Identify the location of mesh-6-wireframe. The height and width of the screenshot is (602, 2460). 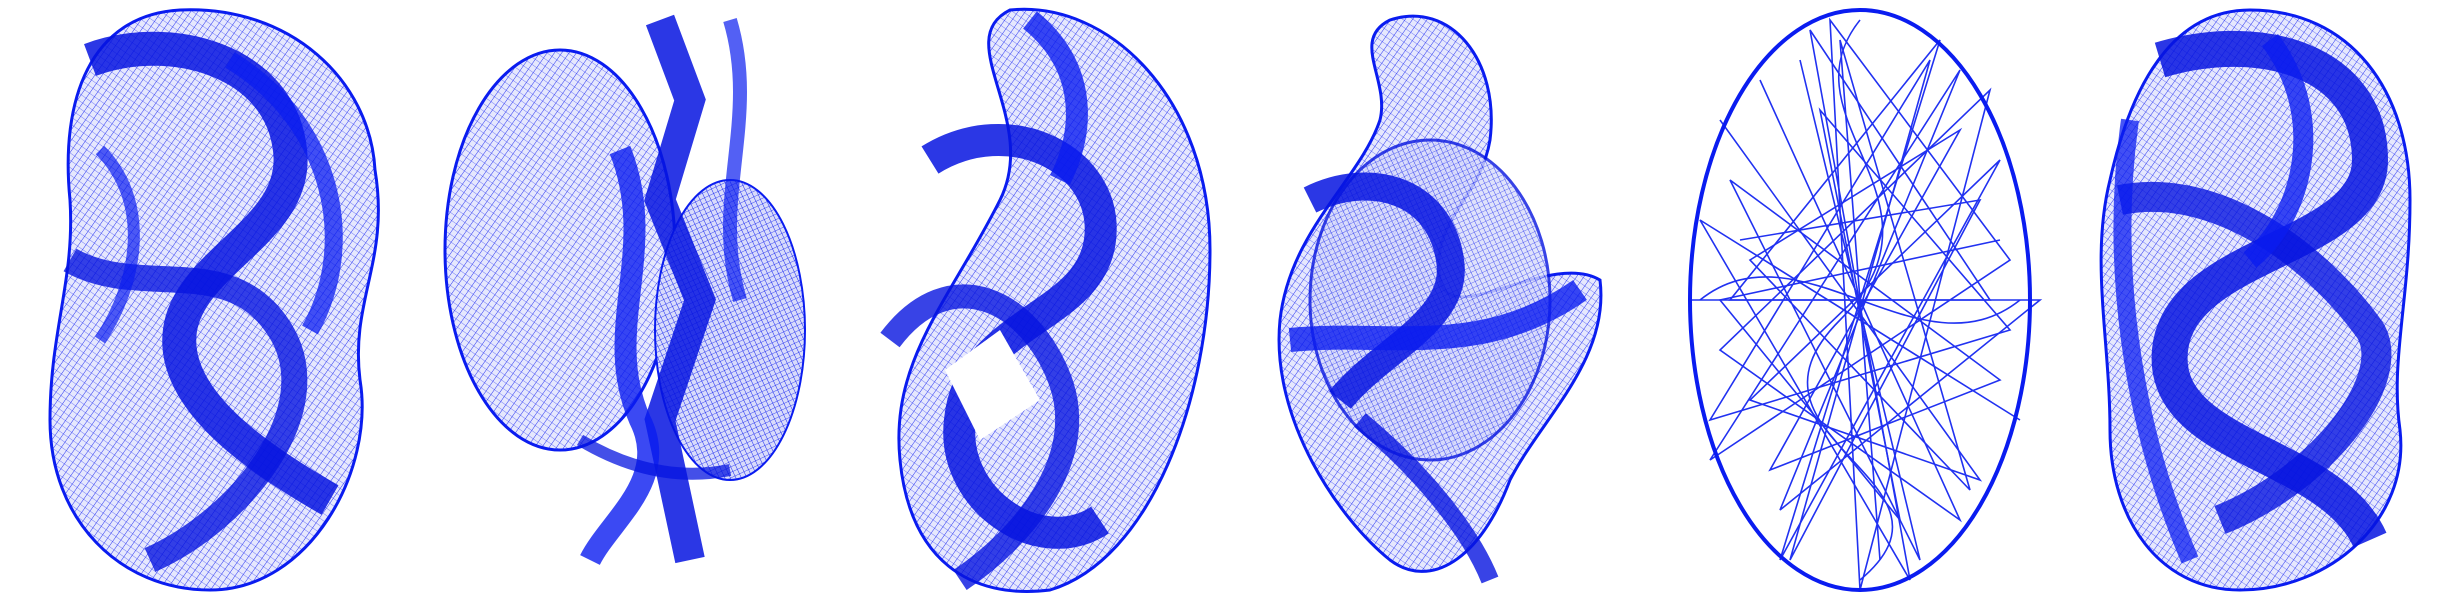
(2255, 300).